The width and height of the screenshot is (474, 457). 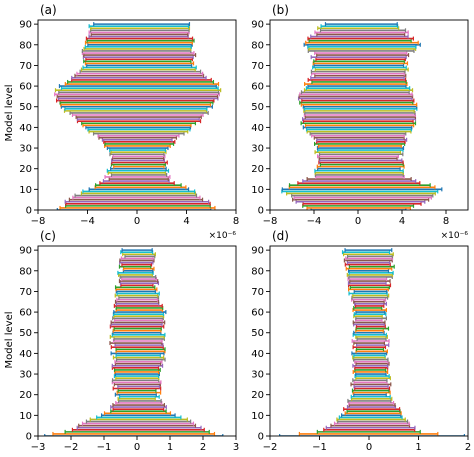 What do you see at coordinates (38, 447) in the screenshot?
I see `x-tick-label: −3` at bounding box center [38, 447].